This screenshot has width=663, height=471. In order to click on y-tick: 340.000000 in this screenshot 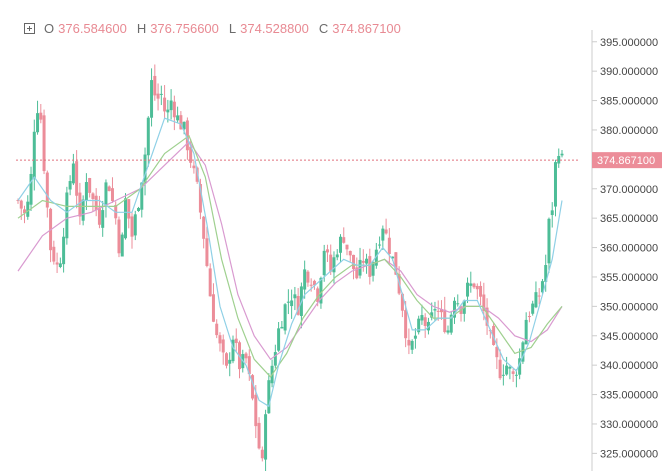, I will do `click(625, 366)`.